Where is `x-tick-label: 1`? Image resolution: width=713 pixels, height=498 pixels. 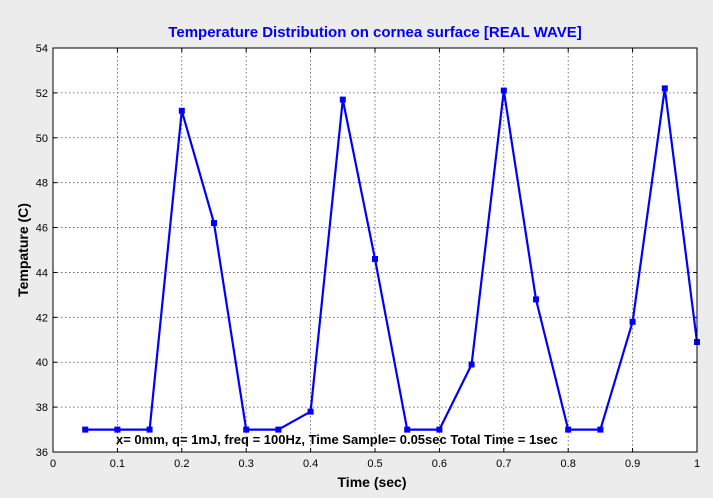 x-tick-label: 1 is located at coordinates (697, 464).